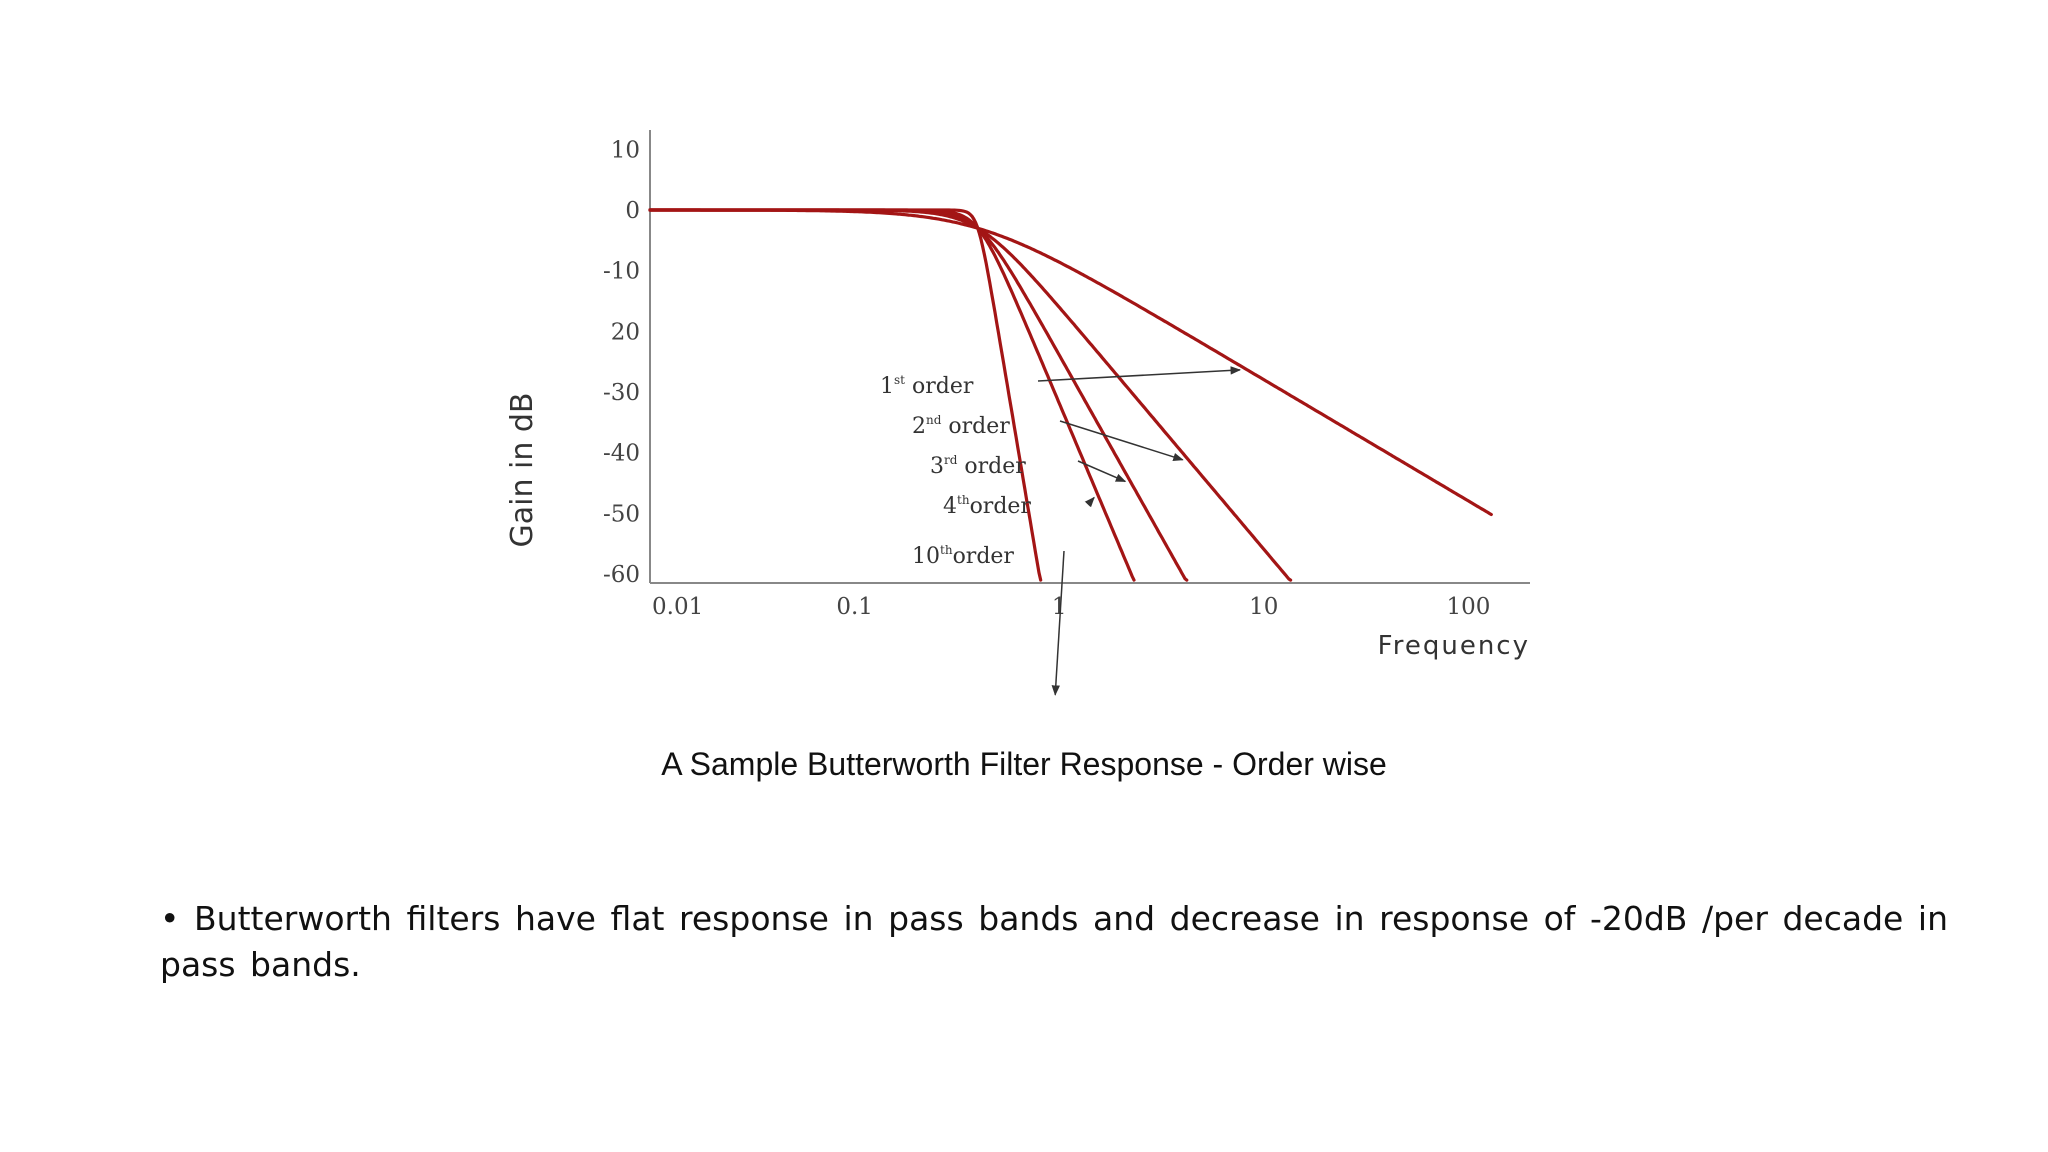  Describe the element at coordinates (987, 506) in the screenshot. I see `series-annotation-label: 4thorder` at that location.